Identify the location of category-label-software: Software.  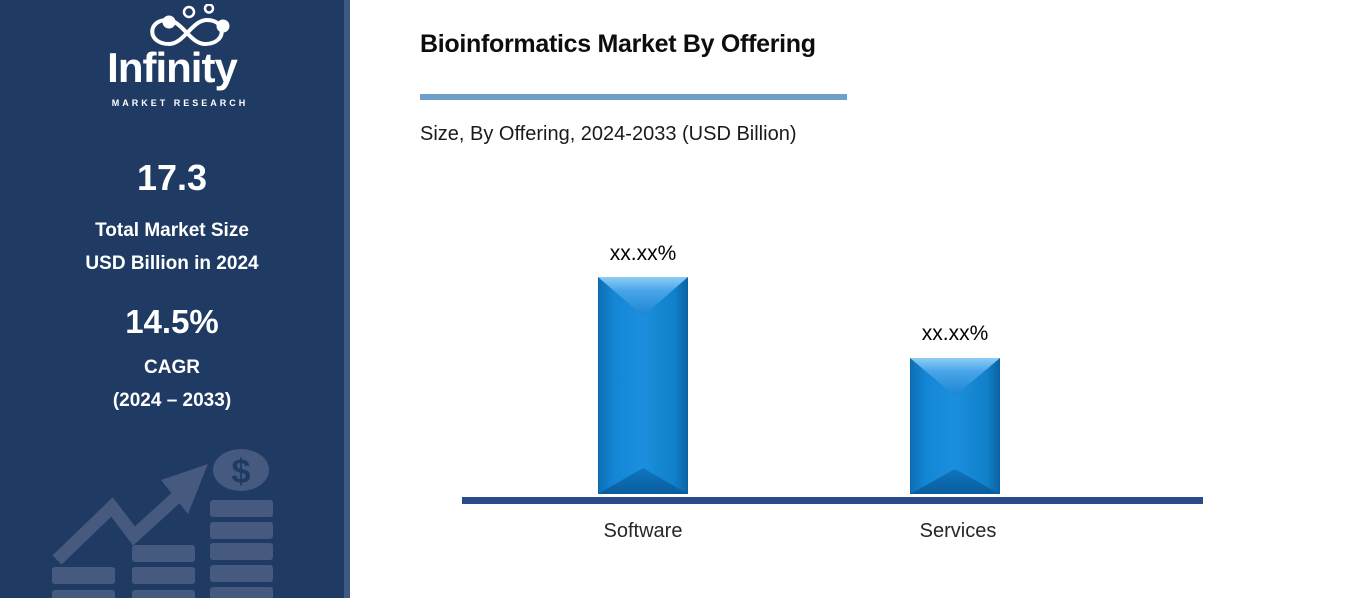
(643, 531).